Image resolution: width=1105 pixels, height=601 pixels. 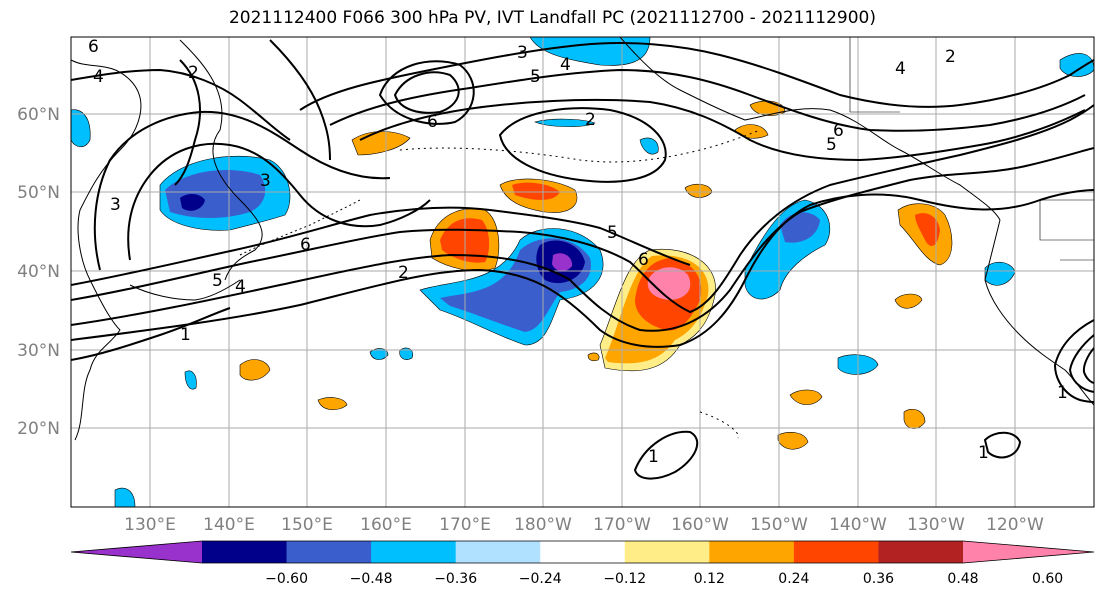 I want to click on border-canada-us, so click(x=1066, y=230).